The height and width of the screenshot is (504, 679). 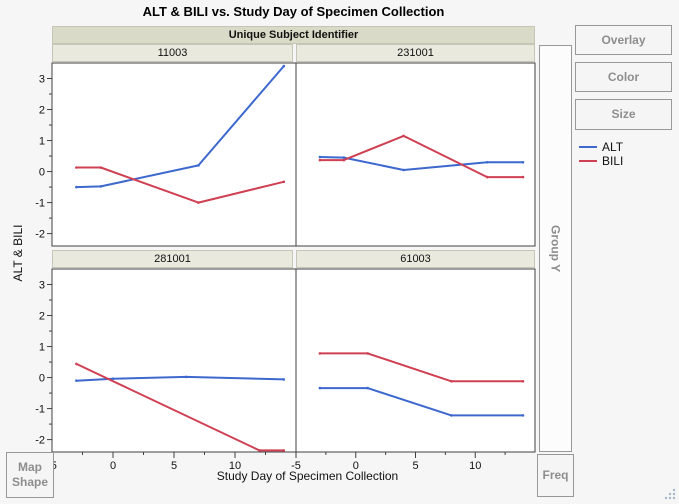 What do you see at coordinates (18, 253) in the screenshot?
I see `y-axis-title: ALT & BILI` at bounding box center [18, 253].